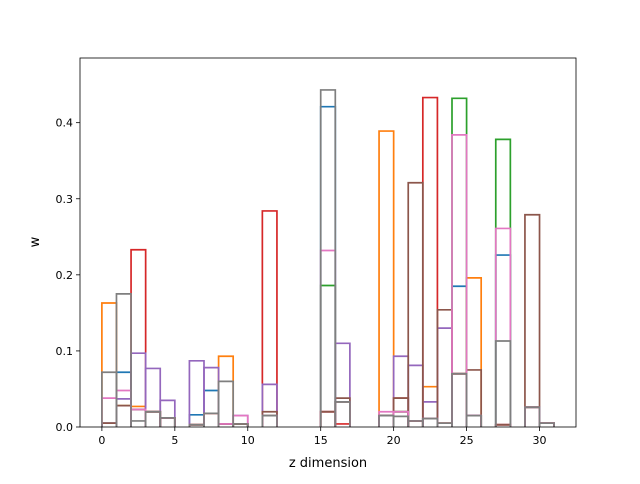 This screenshot has width=640, height=484. Describe the element at coordinates (328, 463) in the screenshot. I see `x-axis-label: z dimension` at that location.